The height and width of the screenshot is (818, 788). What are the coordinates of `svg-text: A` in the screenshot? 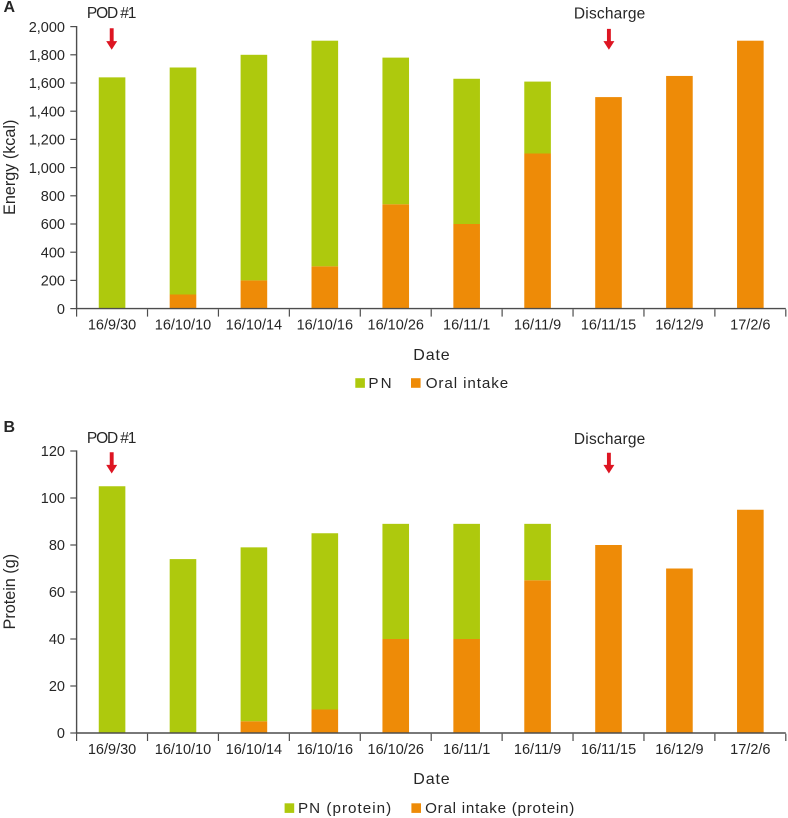 It's located at (10, 8).